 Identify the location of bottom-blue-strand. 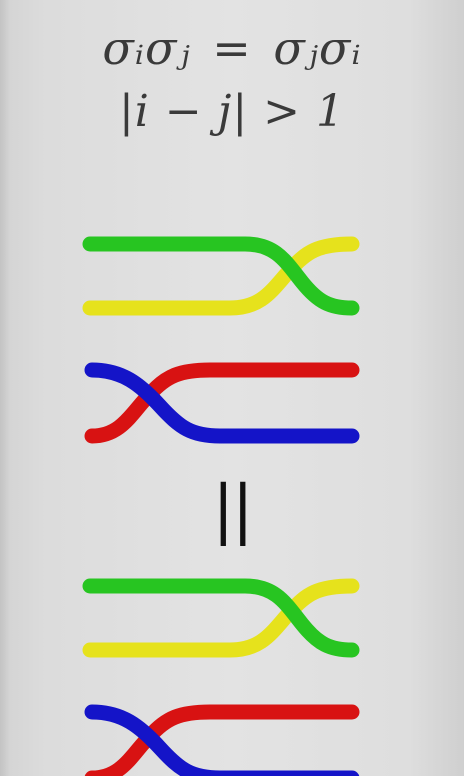
(222, 740).